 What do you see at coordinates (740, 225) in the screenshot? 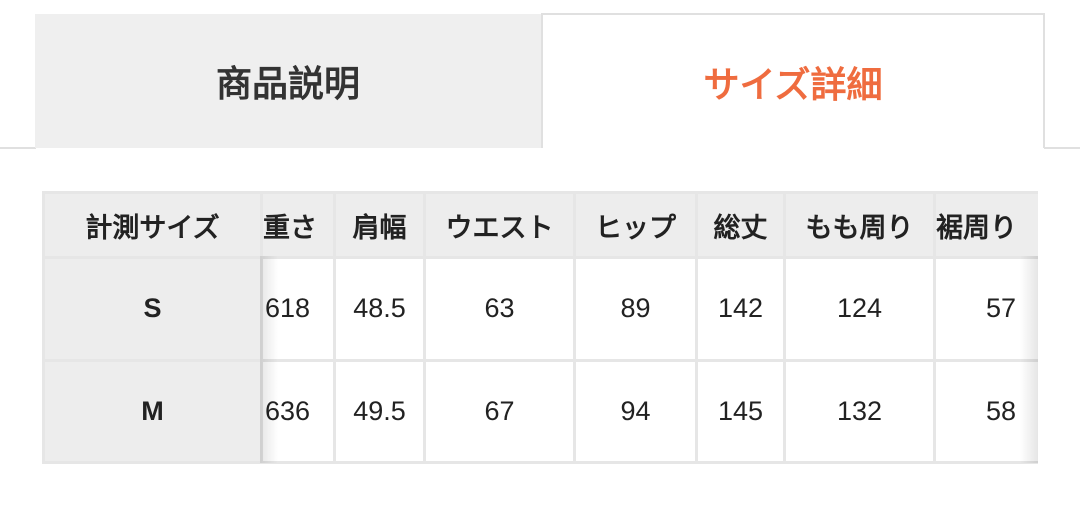
I see `header-total-length: 総丈` at bounding box center [740, 225].